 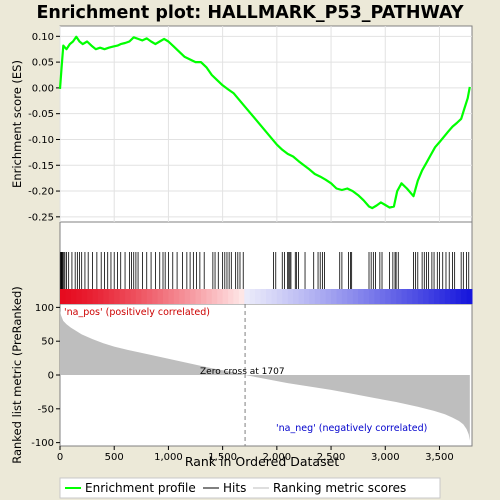 What do you see at coordinates (439, 457) in the screenshot?
I see `x-tick-label: 3,500` at bounding box center [439, 457].